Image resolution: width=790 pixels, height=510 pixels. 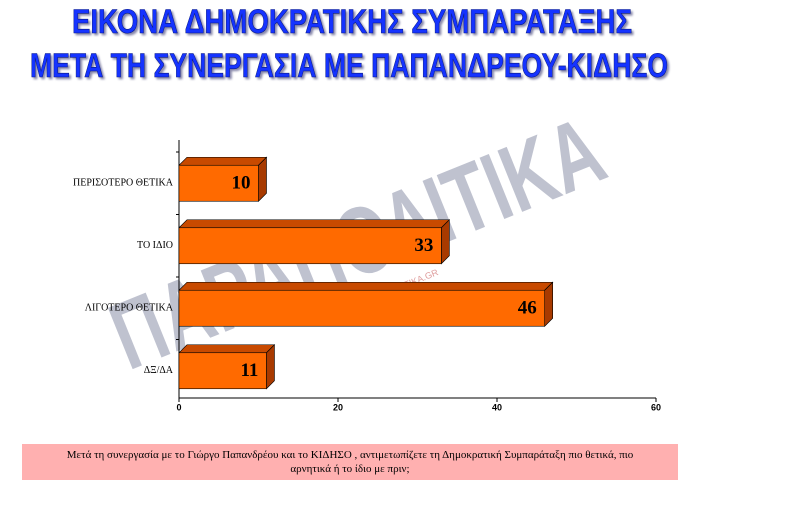 What do you see at coordinates (656, 407) in the screenshot?
I see `x-tick-label: 60` at bounding box center [656, 407].